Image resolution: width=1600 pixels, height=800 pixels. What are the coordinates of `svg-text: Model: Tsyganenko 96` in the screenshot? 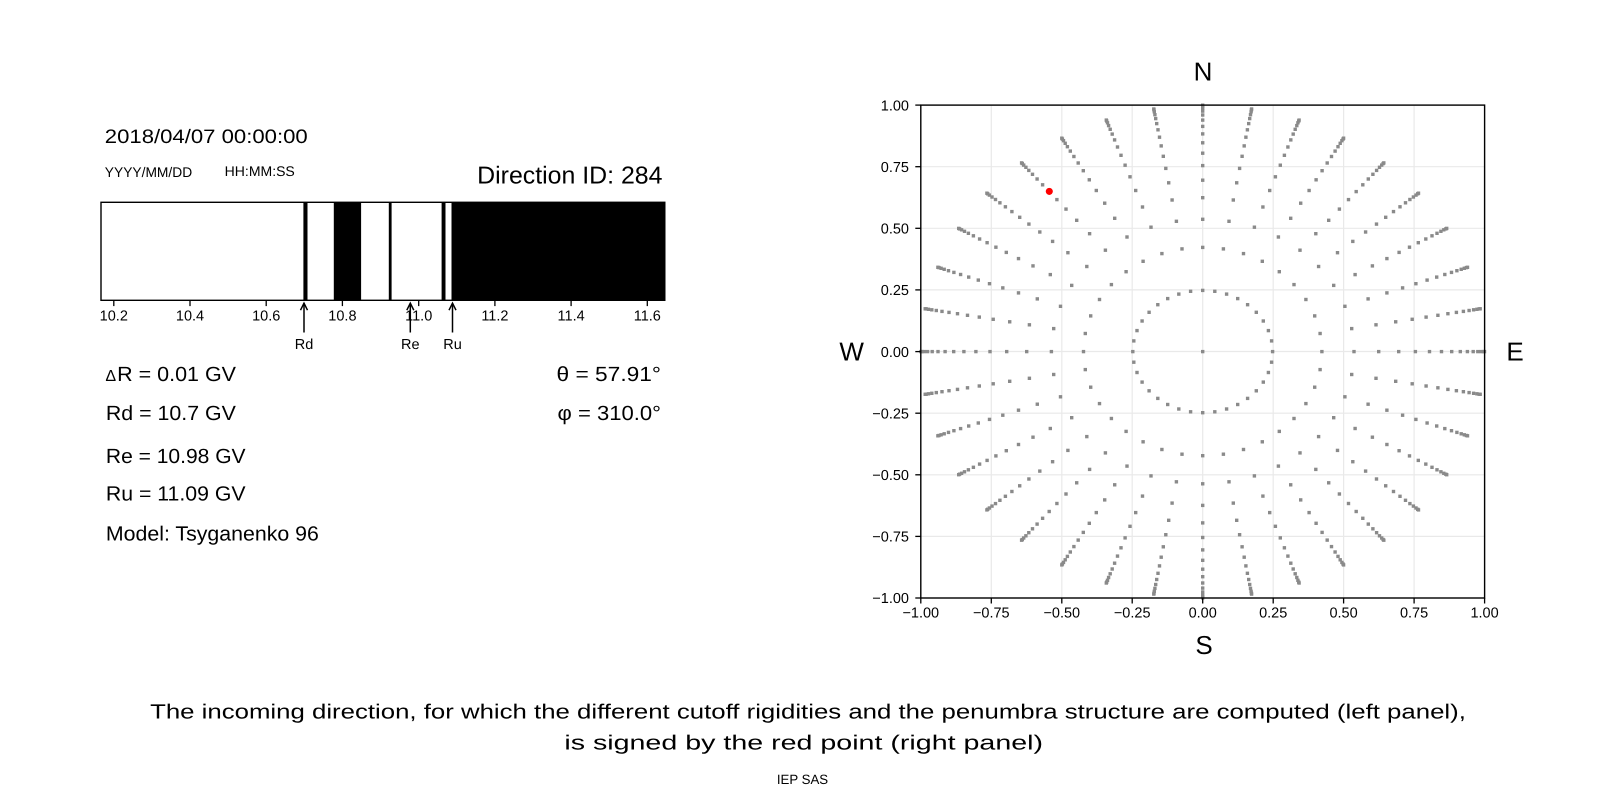 It's located at (212, 534).